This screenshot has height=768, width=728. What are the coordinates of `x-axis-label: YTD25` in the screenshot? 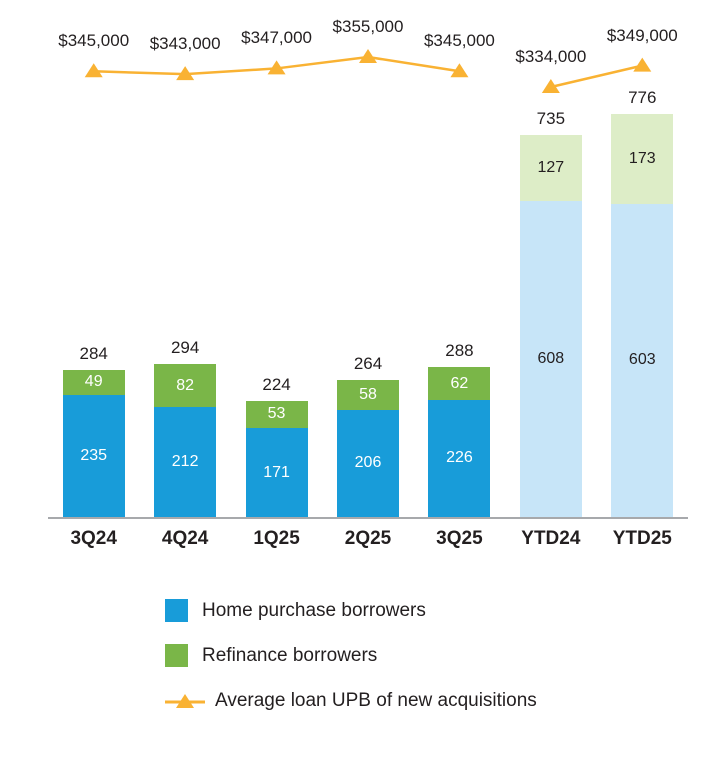 It's located at (642, 538).